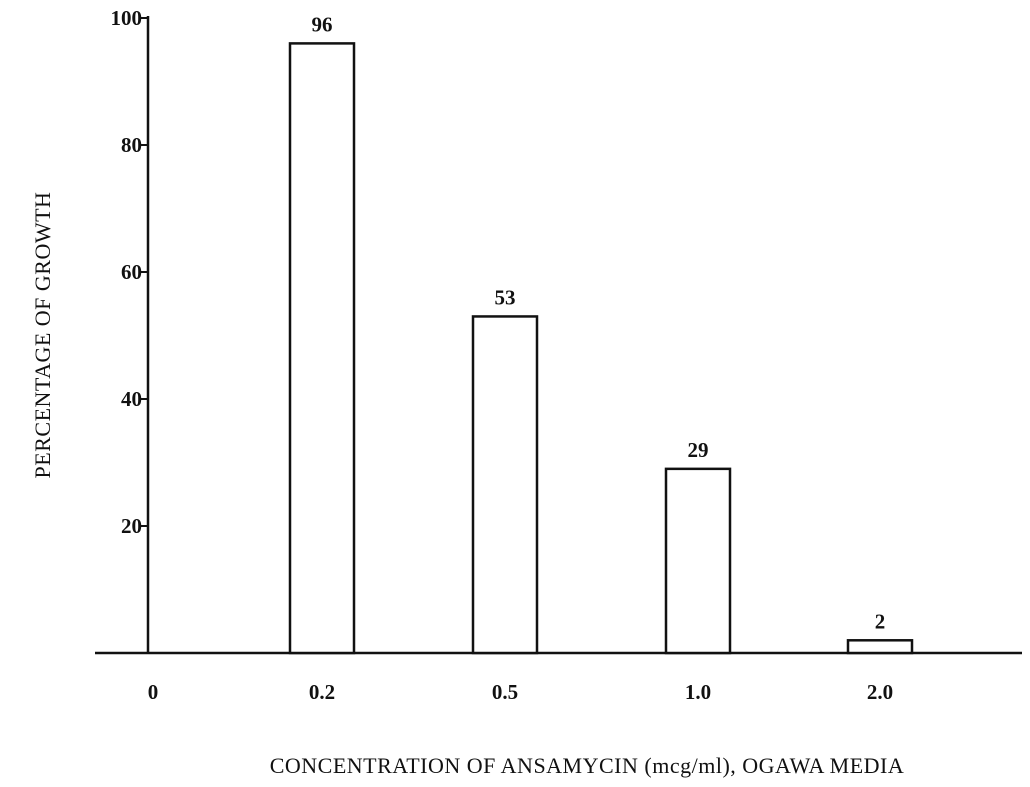 The height and width of the screenshot is (787, 1030). What do you see at coordinates (880, 621) in the screenshot?
I see `data-label-2.0: 2` at bounding box center [880, 621].